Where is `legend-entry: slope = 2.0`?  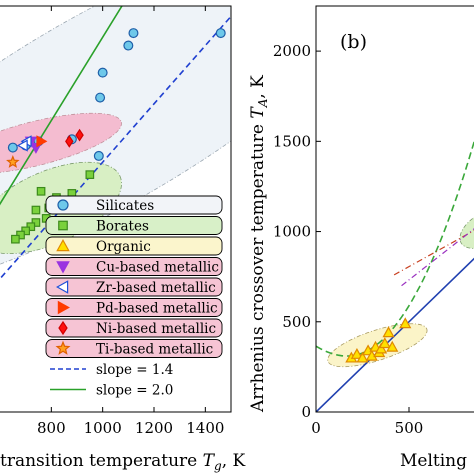
legend-entry: slope = 2.0 is located at coordinates (111, 391).